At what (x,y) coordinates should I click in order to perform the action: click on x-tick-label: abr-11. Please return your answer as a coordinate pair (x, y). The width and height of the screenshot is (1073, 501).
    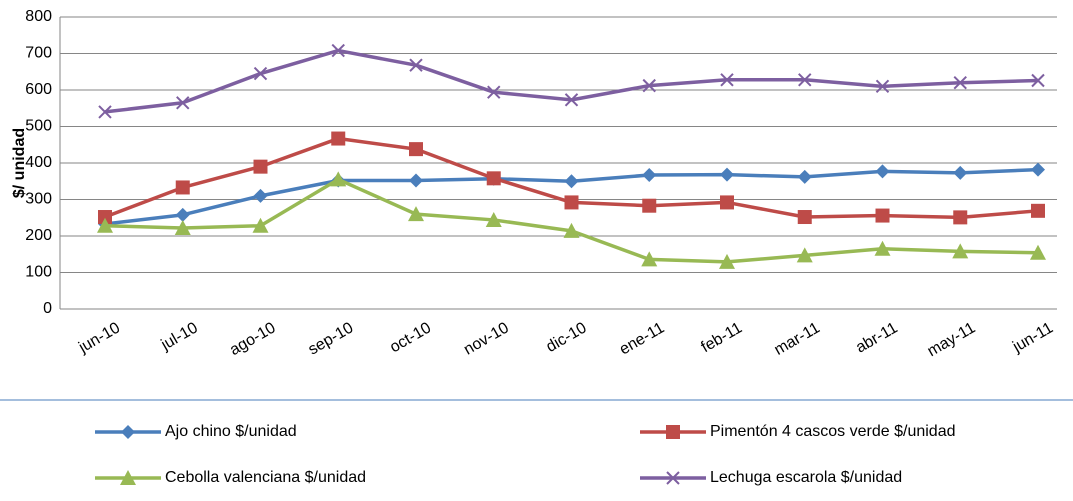
    Looking at the image, I should click on (877, 337).